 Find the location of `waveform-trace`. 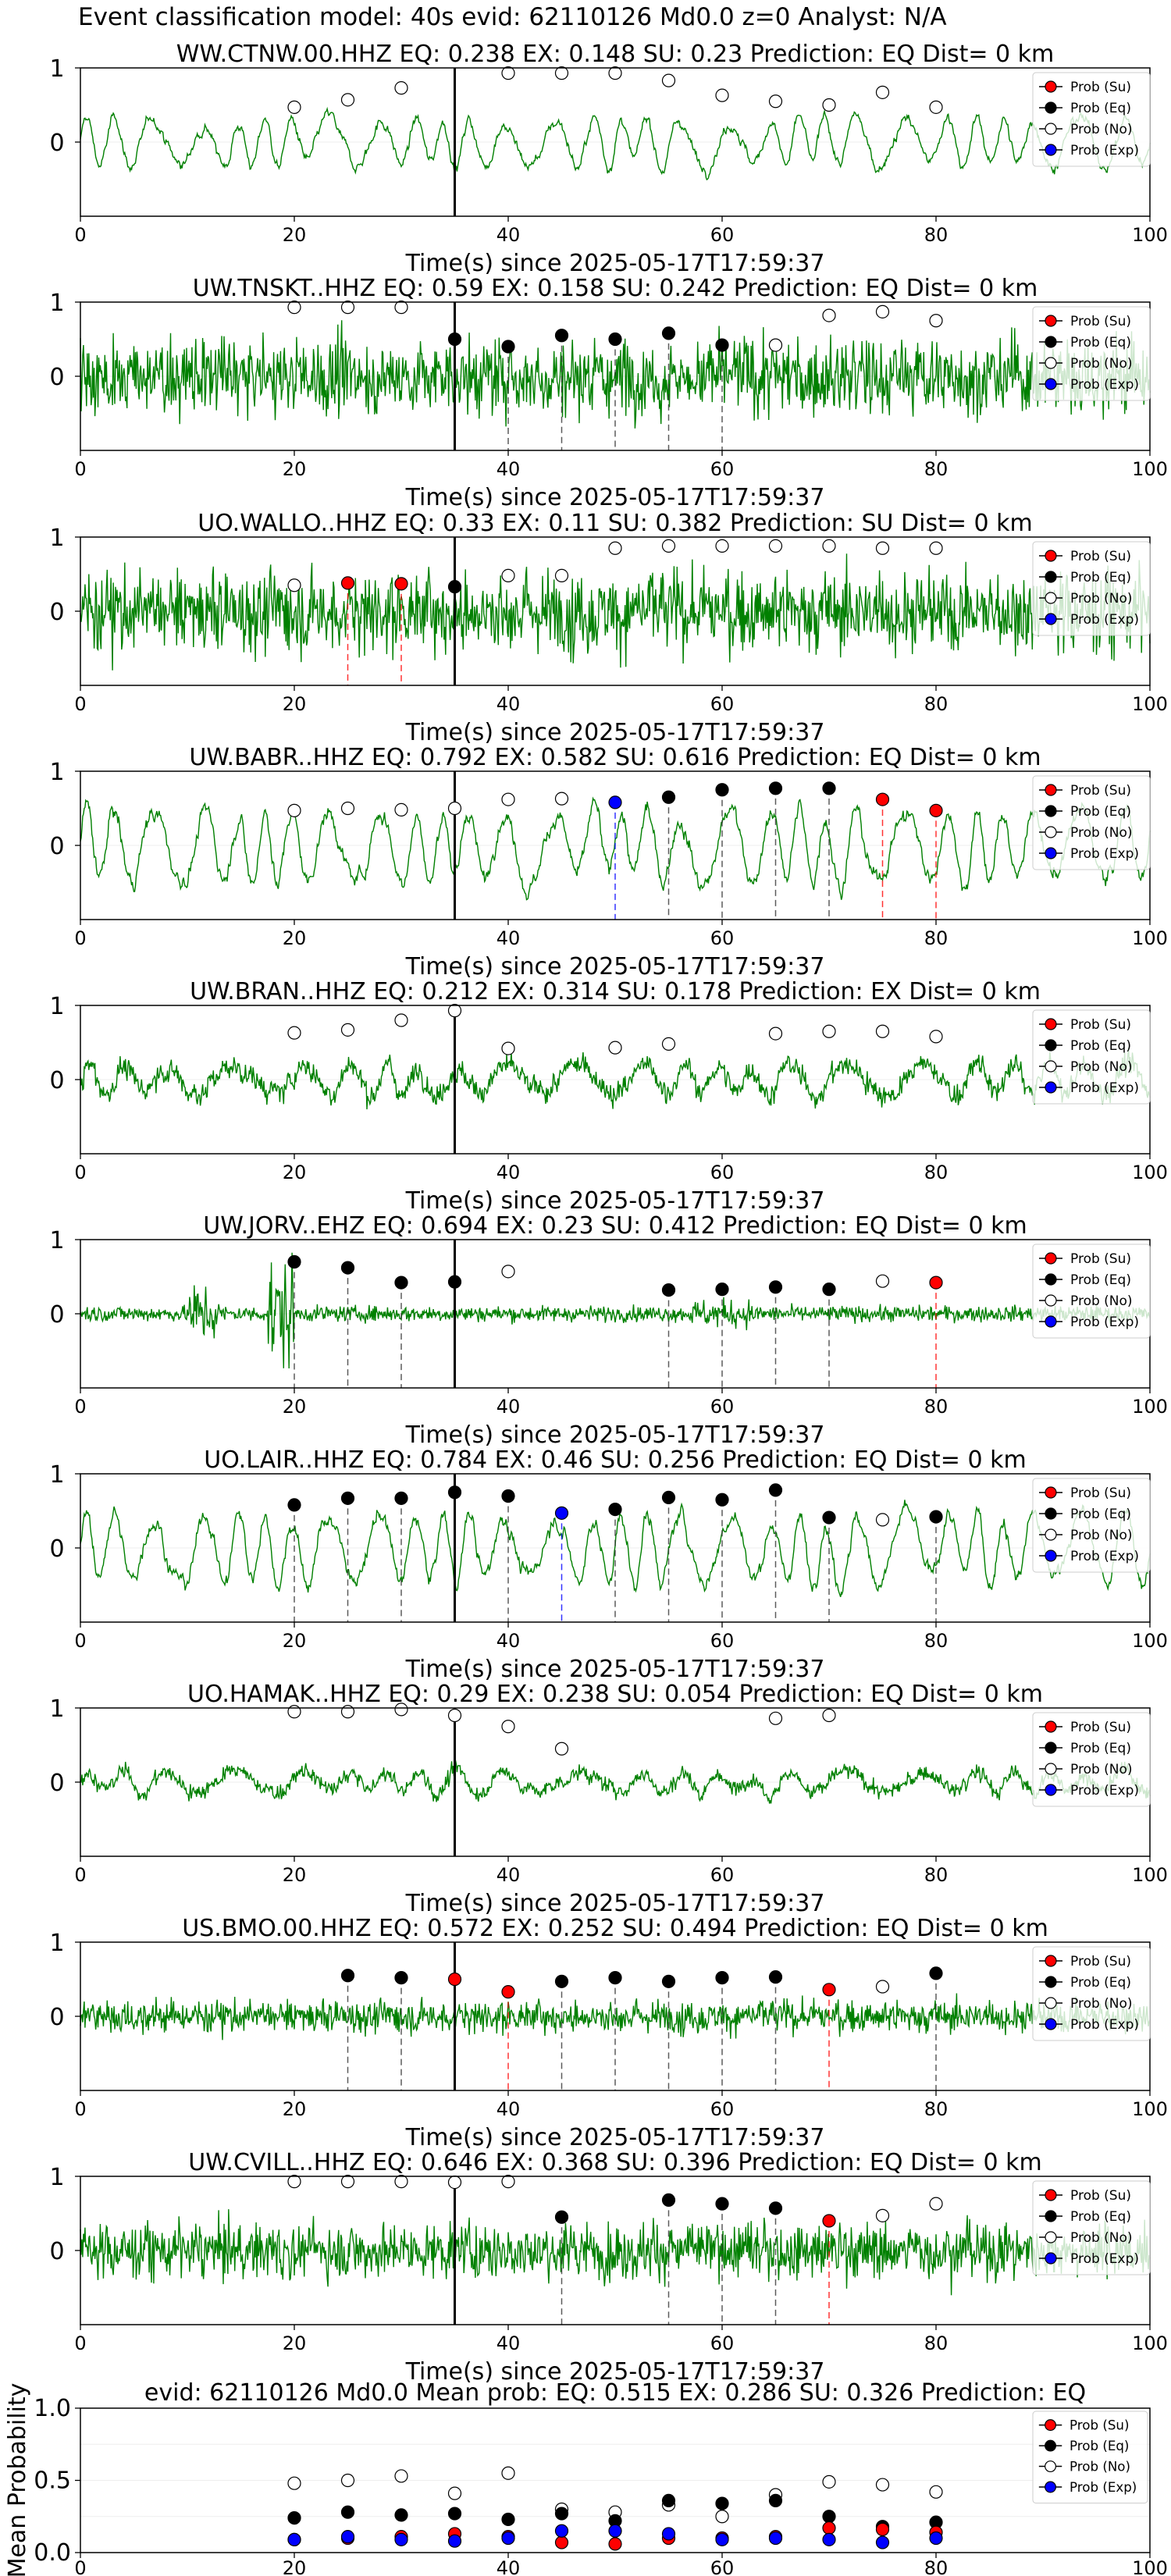

waveform-trace is located at coordinates (615, 848).